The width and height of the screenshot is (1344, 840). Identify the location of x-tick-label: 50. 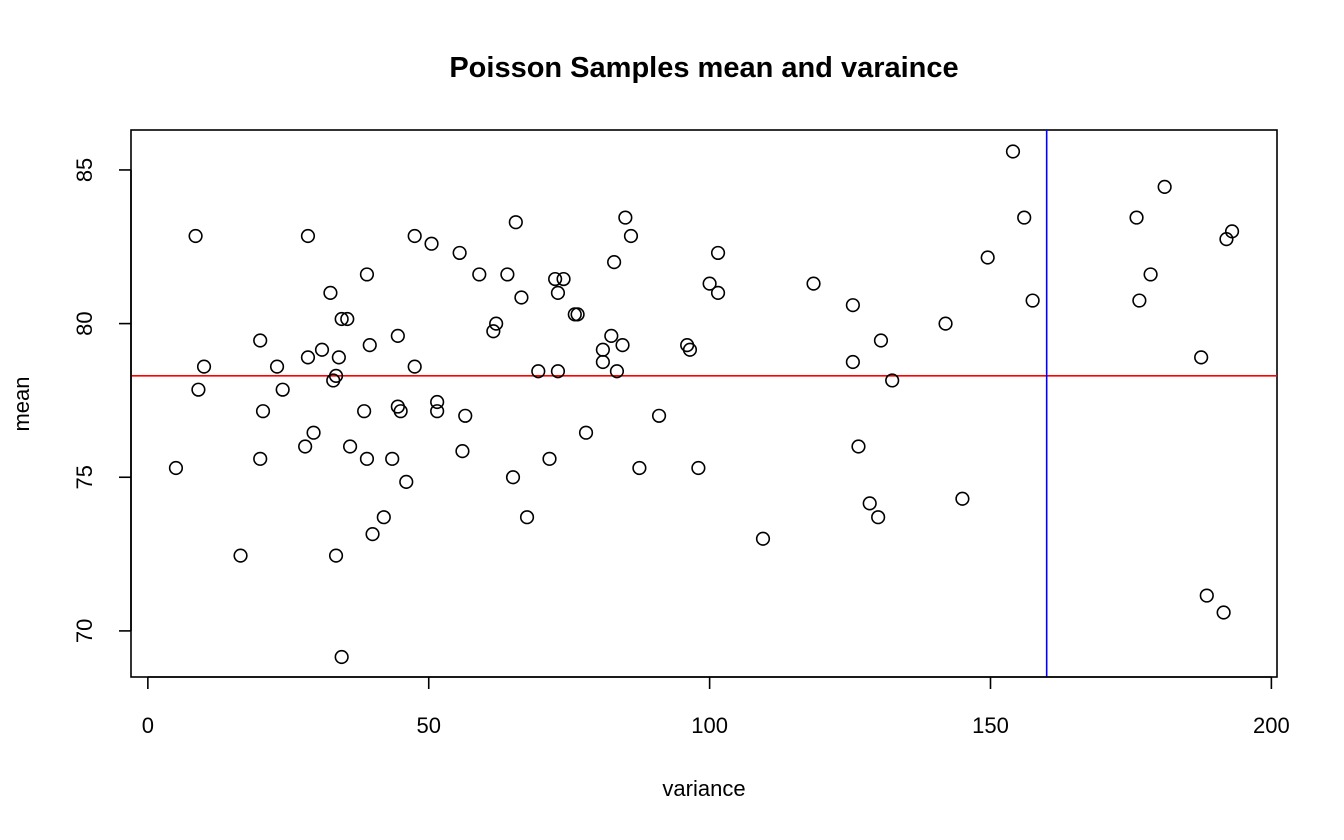
(428, 725).